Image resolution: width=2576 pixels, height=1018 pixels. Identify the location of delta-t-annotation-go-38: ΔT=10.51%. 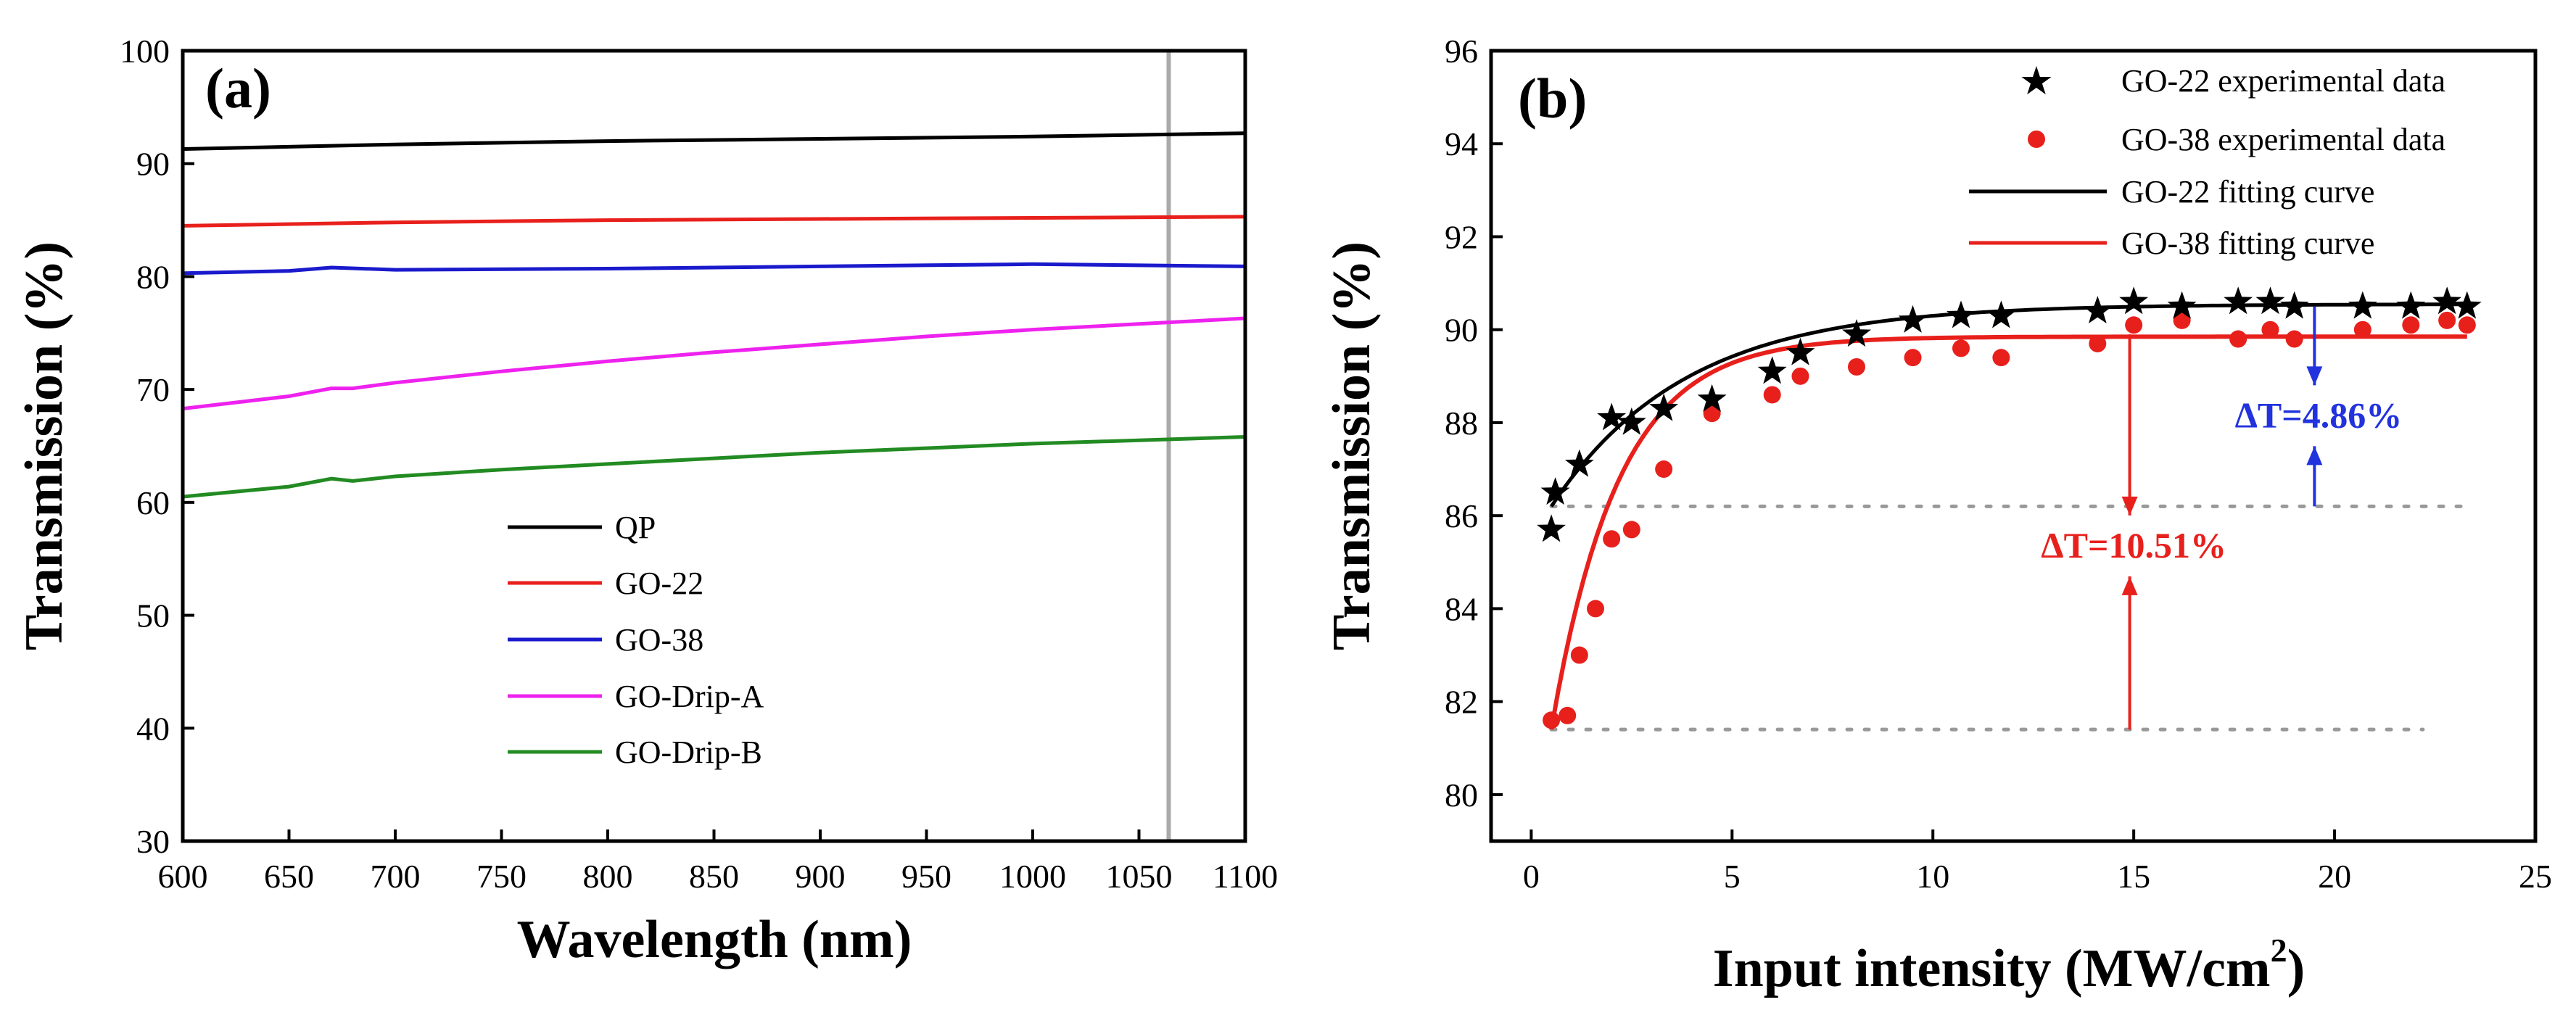
(2133, 545).